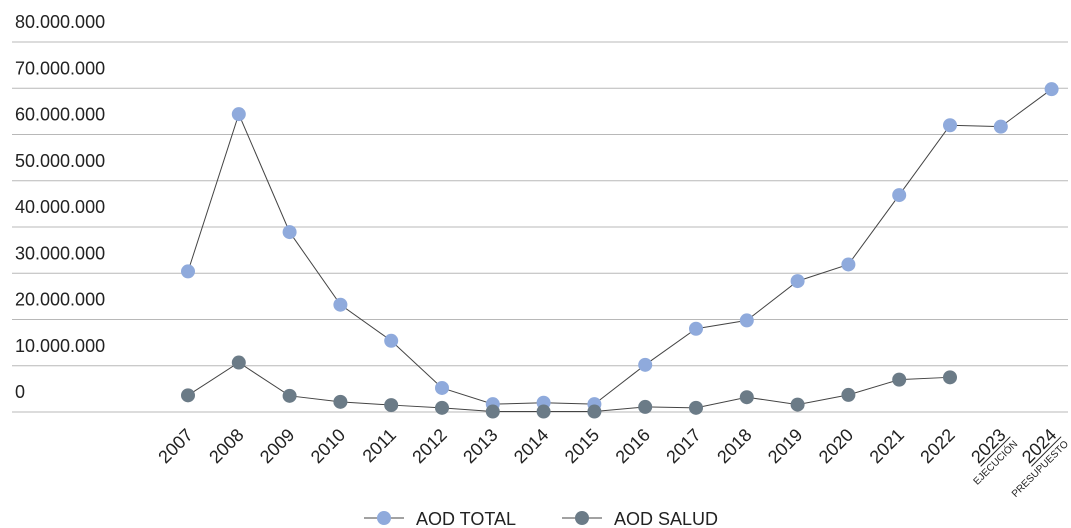 The width and height of the screenshot is (1071, 528). Describe the element at coordinates (785, 446) in the screenshot. I see `x-tick-label: 2019` at that location.